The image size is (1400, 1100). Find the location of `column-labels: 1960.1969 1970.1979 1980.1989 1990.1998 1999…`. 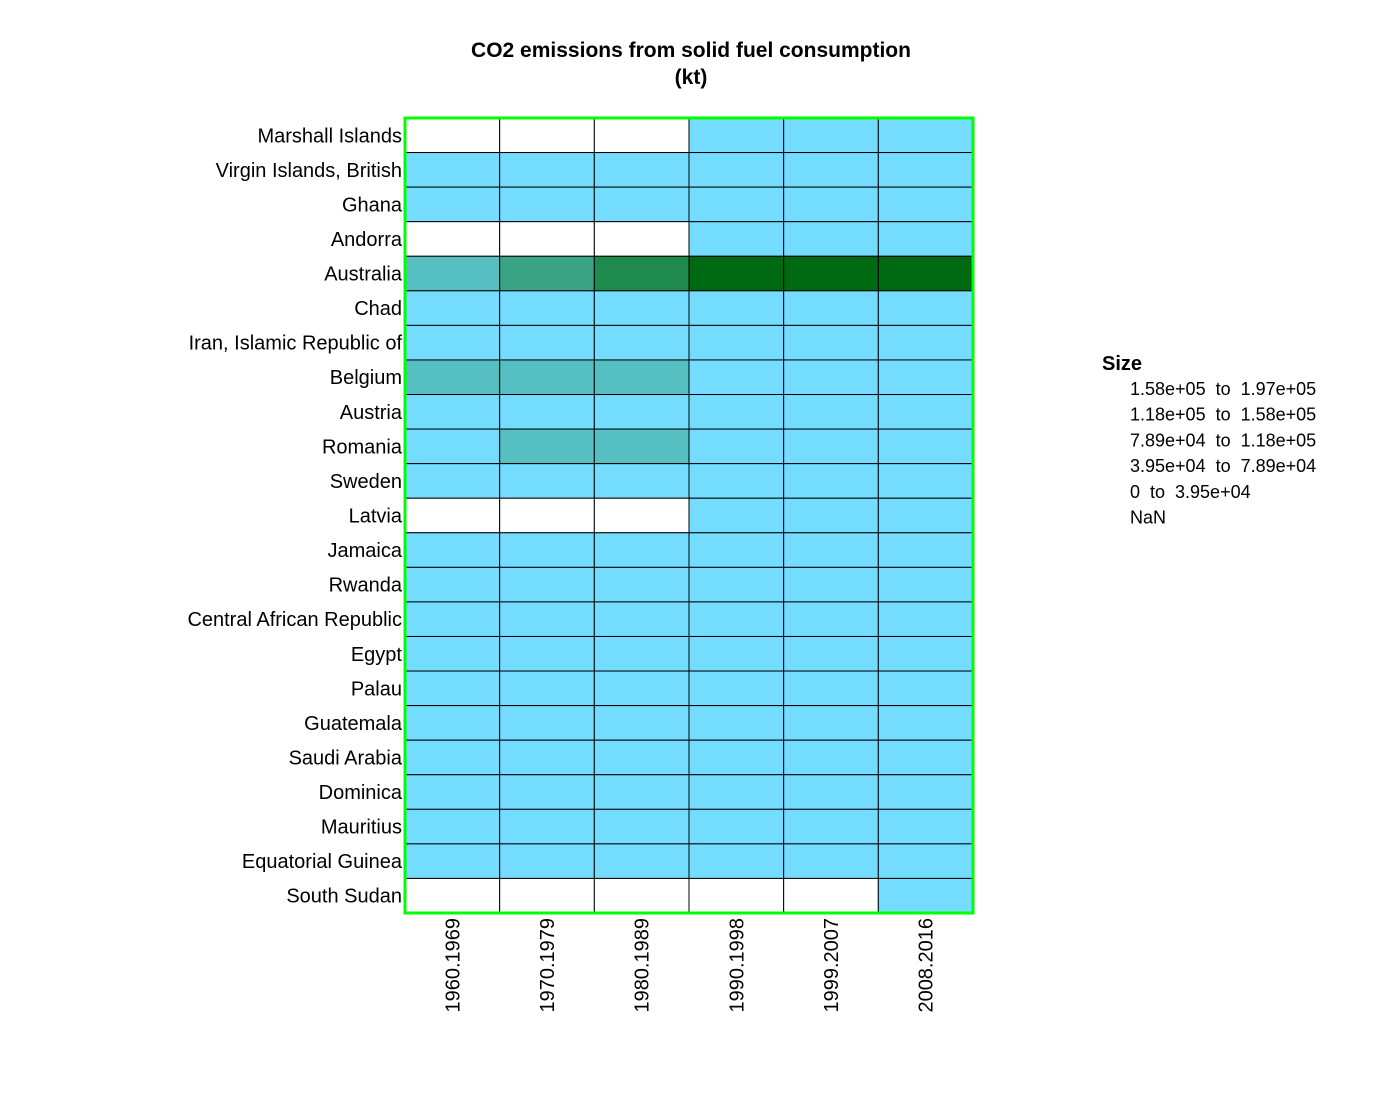

column-labels: 1960.1969 1970.1979 1980.1989 1990.1998 1999… is located at coordinates (689, 965).